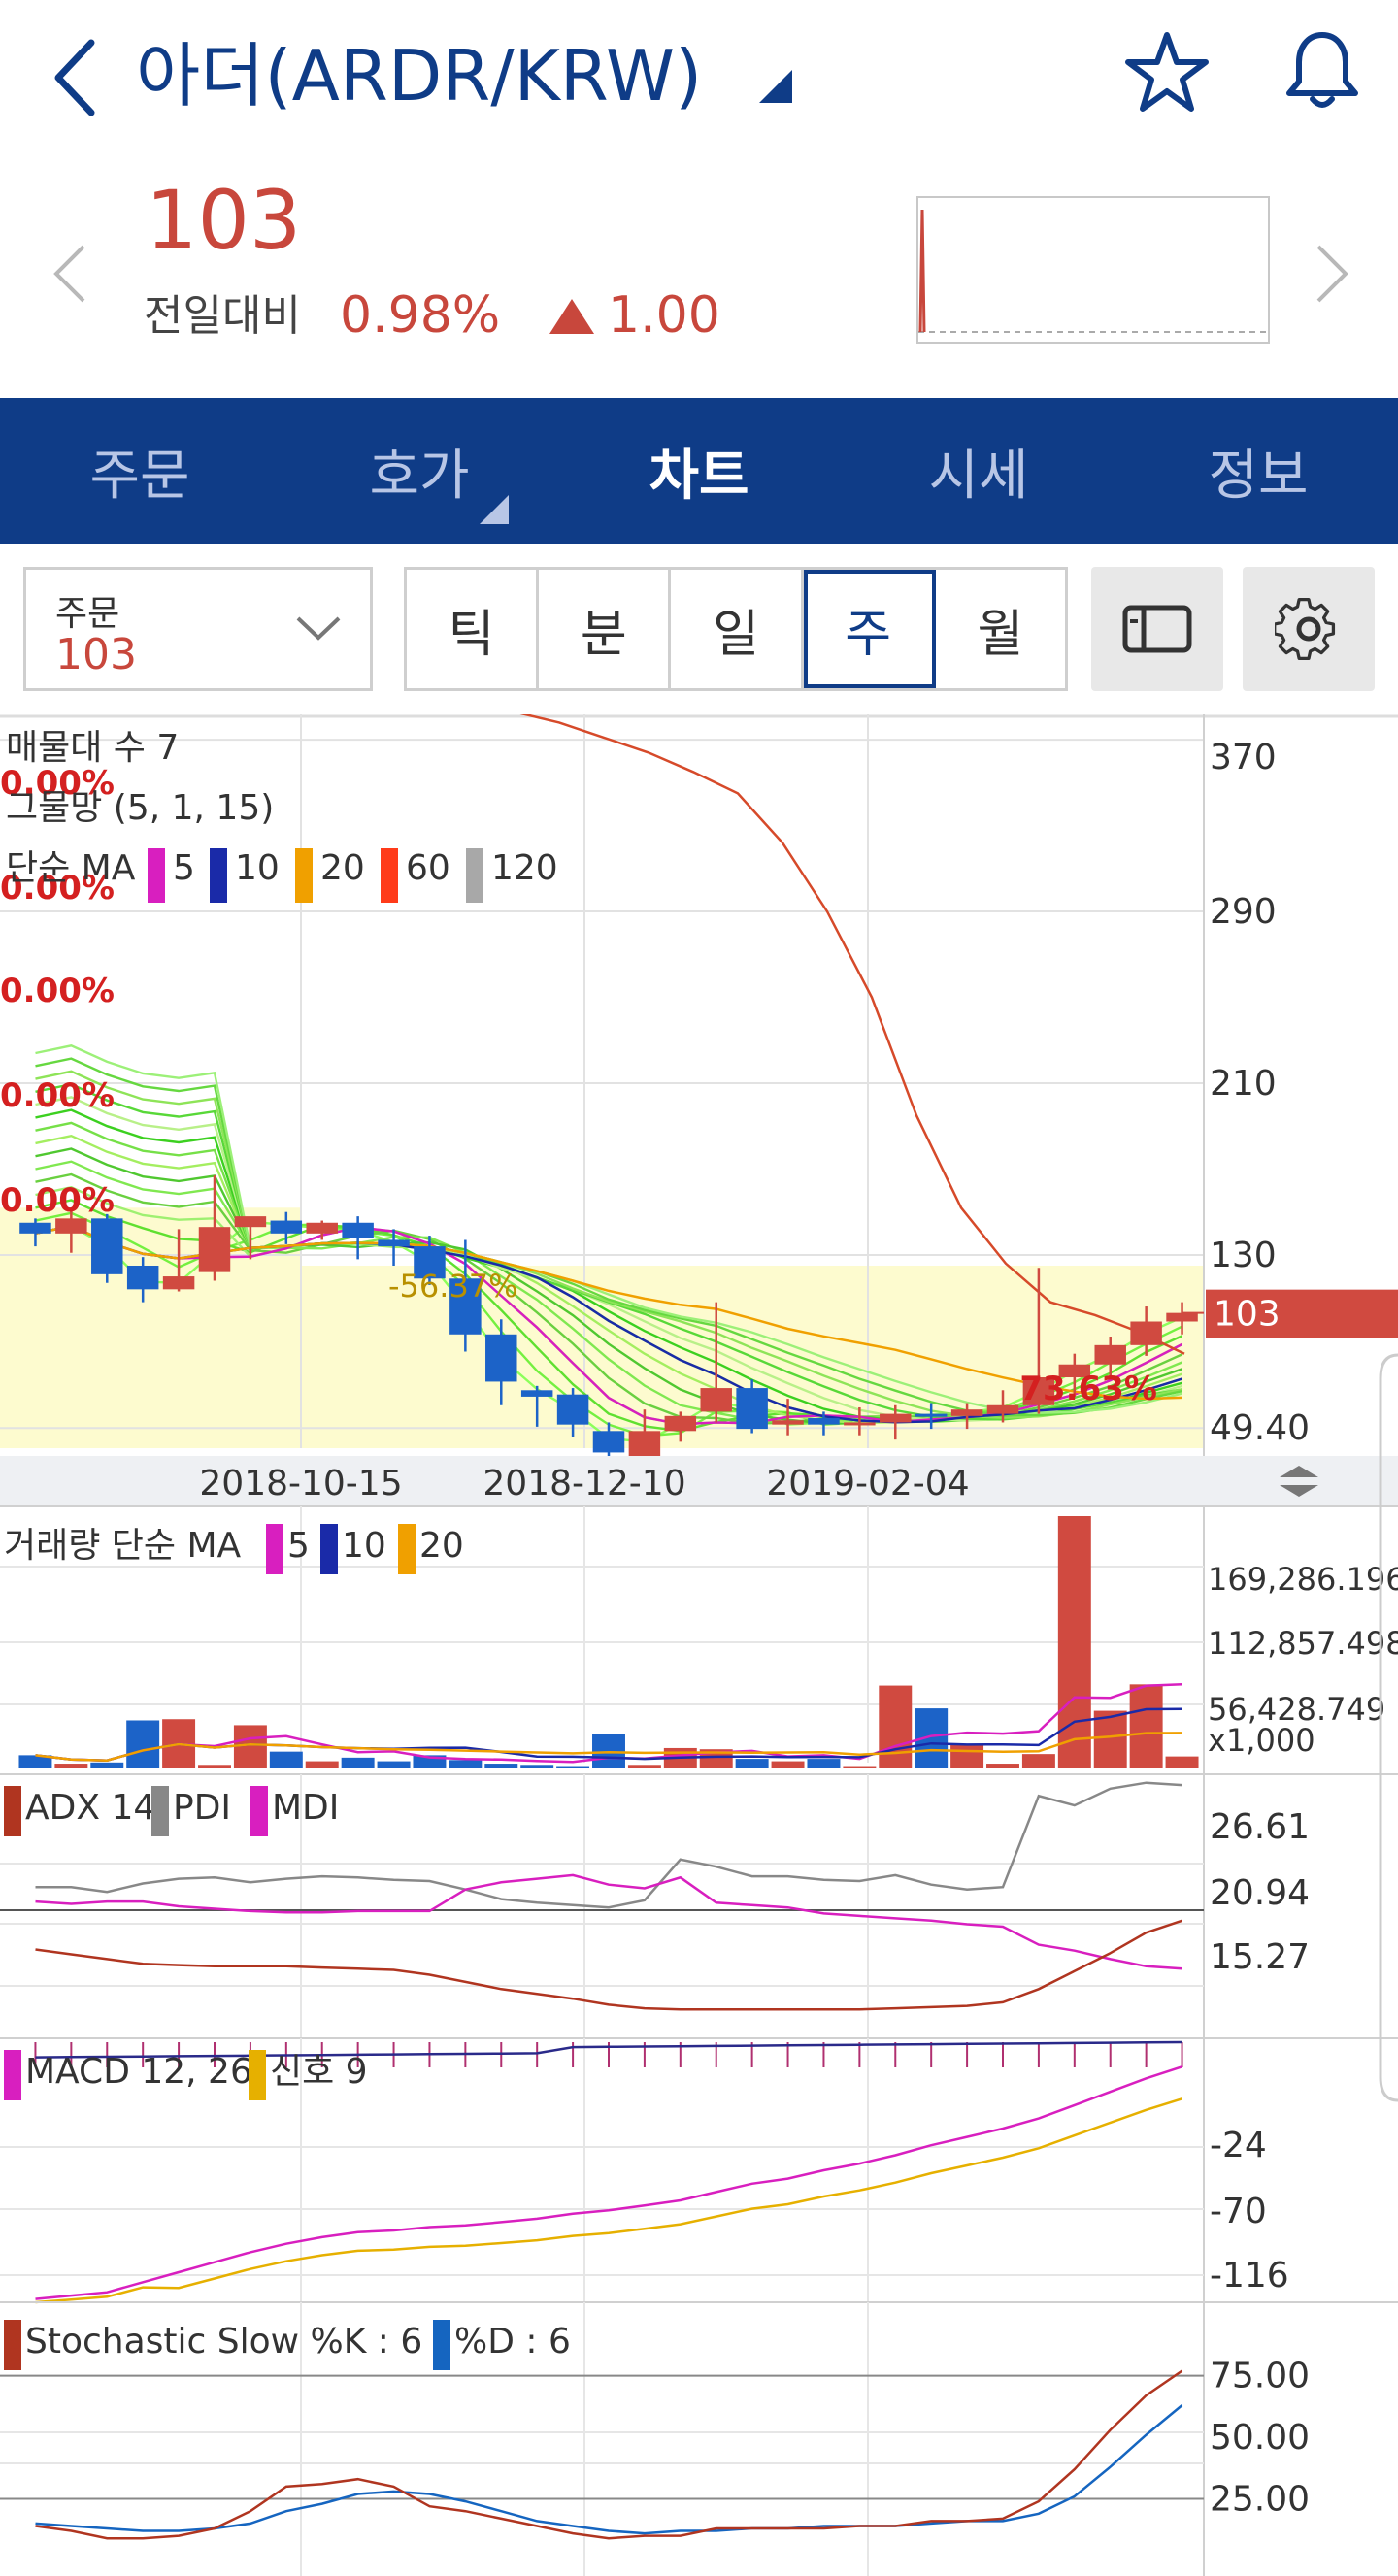  I want to click on axis-resize-handle-icon, so click(1299, 1481).